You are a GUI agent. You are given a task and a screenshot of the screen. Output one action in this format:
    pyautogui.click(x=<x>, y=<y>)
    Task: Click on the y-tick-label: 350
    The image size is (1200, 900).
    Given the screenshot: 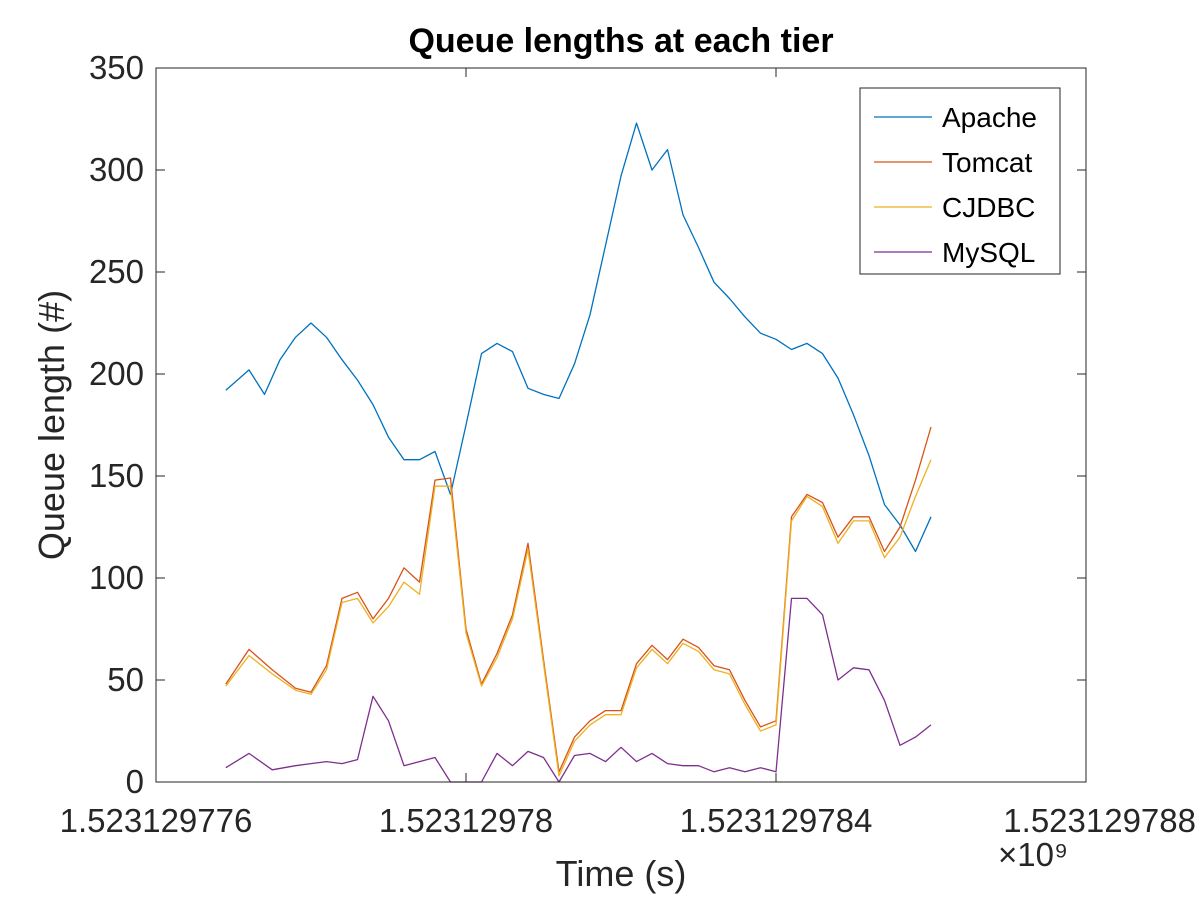 What is the action you would take?
    pyautogui.click(x=116, y=67)
    